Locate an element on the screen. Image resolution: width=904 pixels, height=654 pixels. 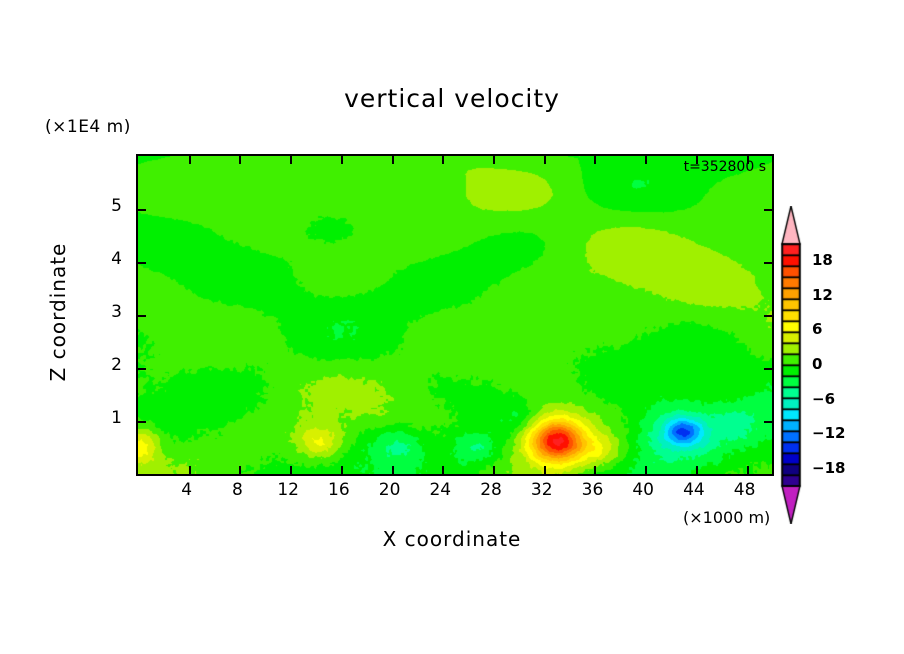
page-title: vertical velocity is located at coordinates (452, 98).